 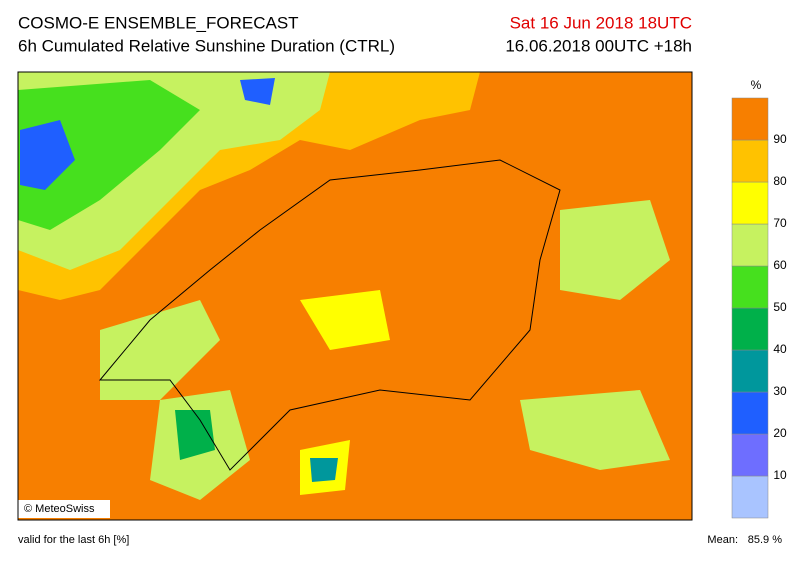 I want to click on mean-label: Mean:, so click(x=722, y=540).